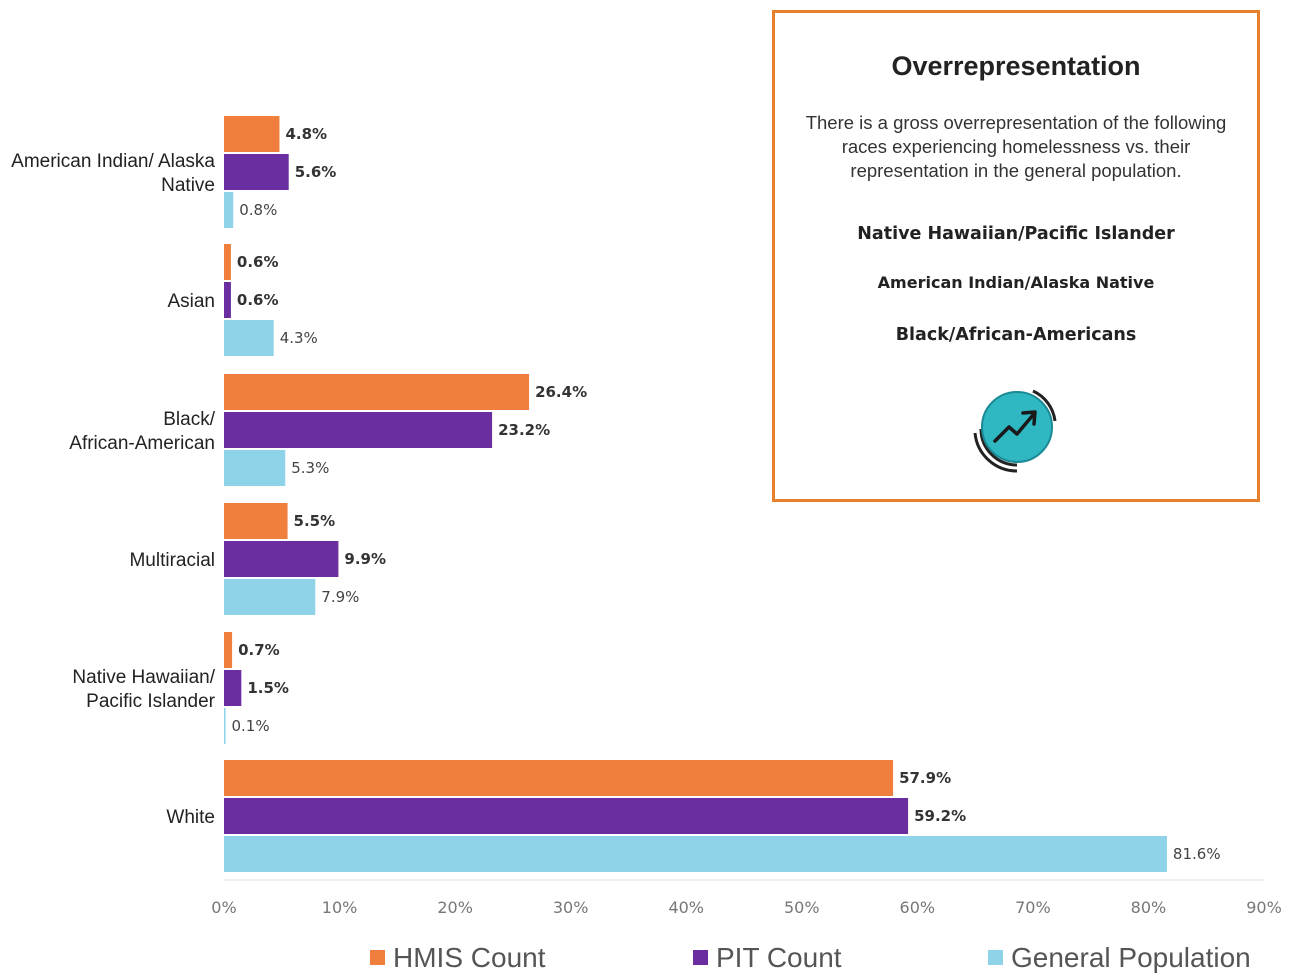  What do you see at coordinates (223, 907) in the screenshot?
I see `x-tick-label-0: 0%` at bounding box center [223, 907].